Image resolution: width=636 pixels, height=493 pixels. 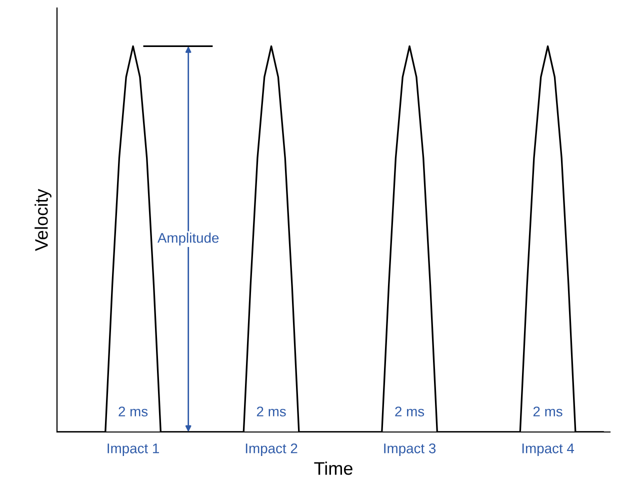 What do you see at coordinates (43, 220) in the screenshot?
I see `y-axis-title: Velocity` at bounding box center [43, 220].